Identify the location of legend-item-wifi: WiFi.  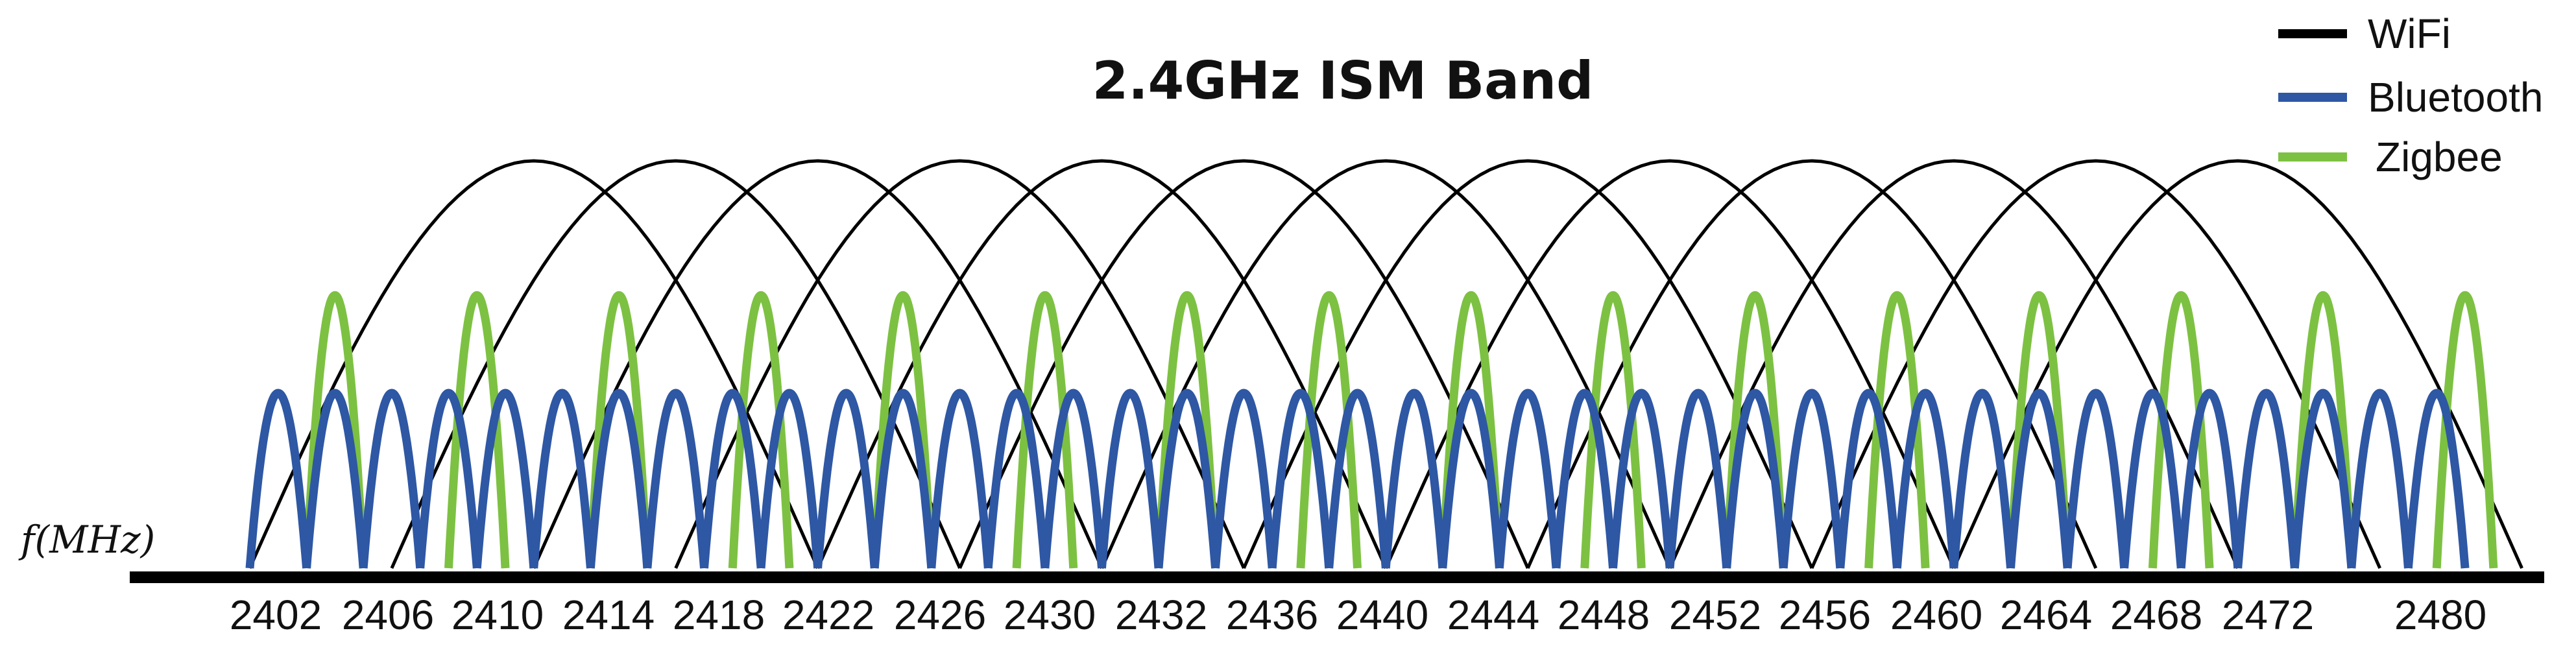
(2364, 33).